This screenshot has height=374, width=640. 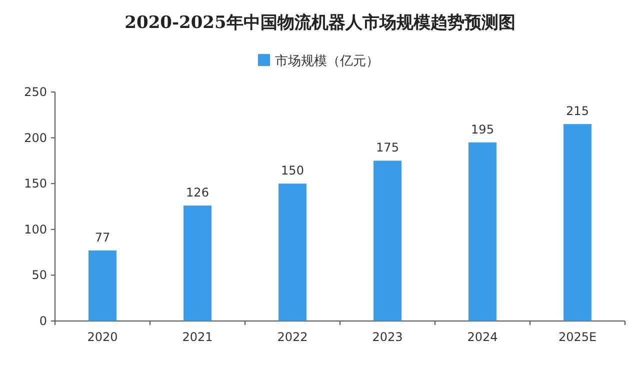 What do you see at coordinates (577, 337) in the screenshot?
I see `x-tick-label: 2025E` at bounding box center [577, 337].